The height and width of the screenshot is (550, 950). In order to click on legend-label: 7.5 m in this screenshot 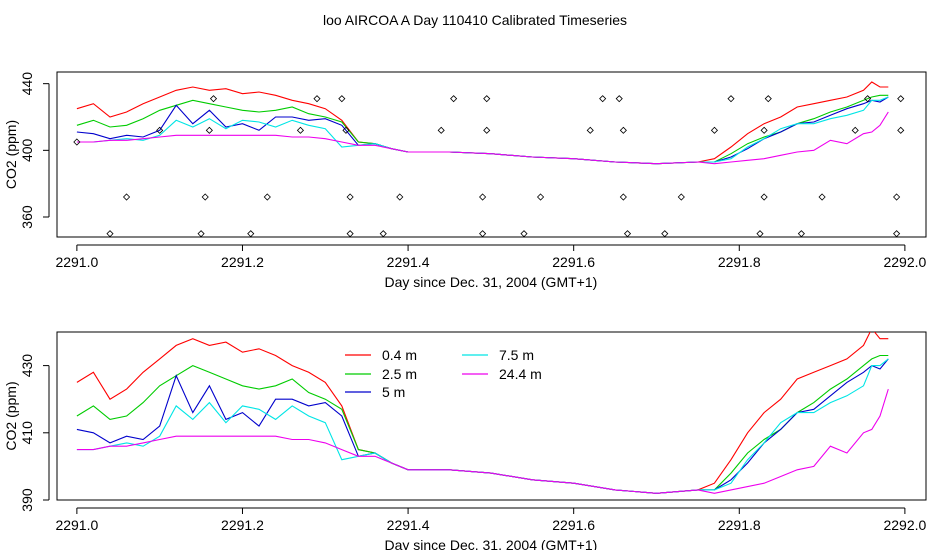, I will do `click(516, 355)`.